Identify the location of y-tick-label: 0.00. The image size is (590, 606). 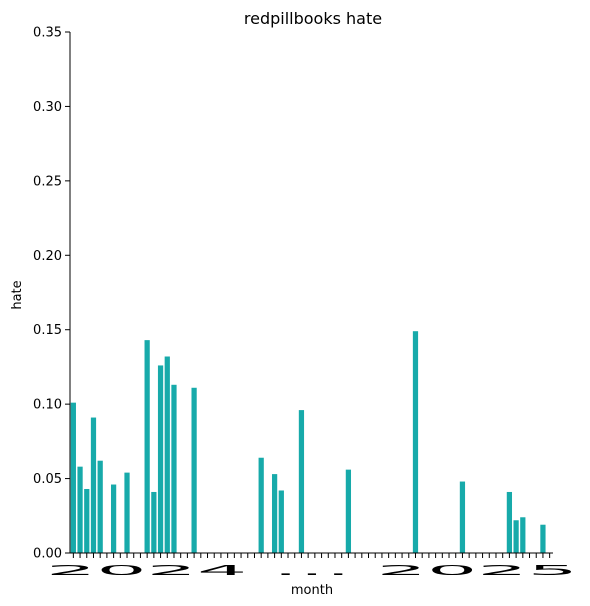
(47, 554).